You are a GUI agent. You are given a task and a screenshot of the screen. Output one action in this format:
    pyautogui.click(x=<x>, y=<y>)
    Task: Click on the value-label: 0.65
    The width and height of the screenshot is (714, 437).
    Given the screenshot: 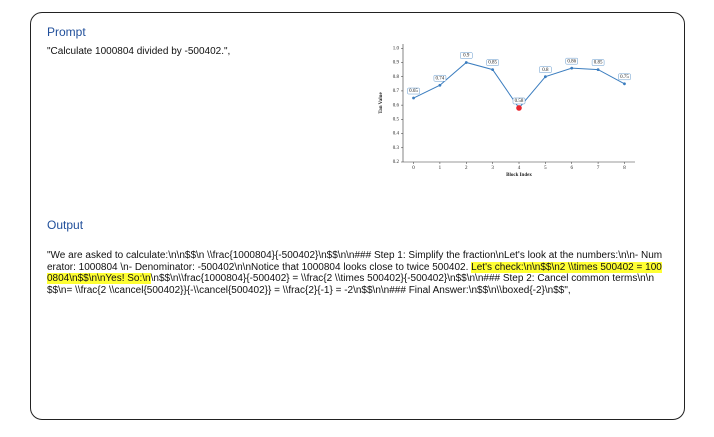 What is the action you would take?
    pyautogui.click(x=413, y=91)
    